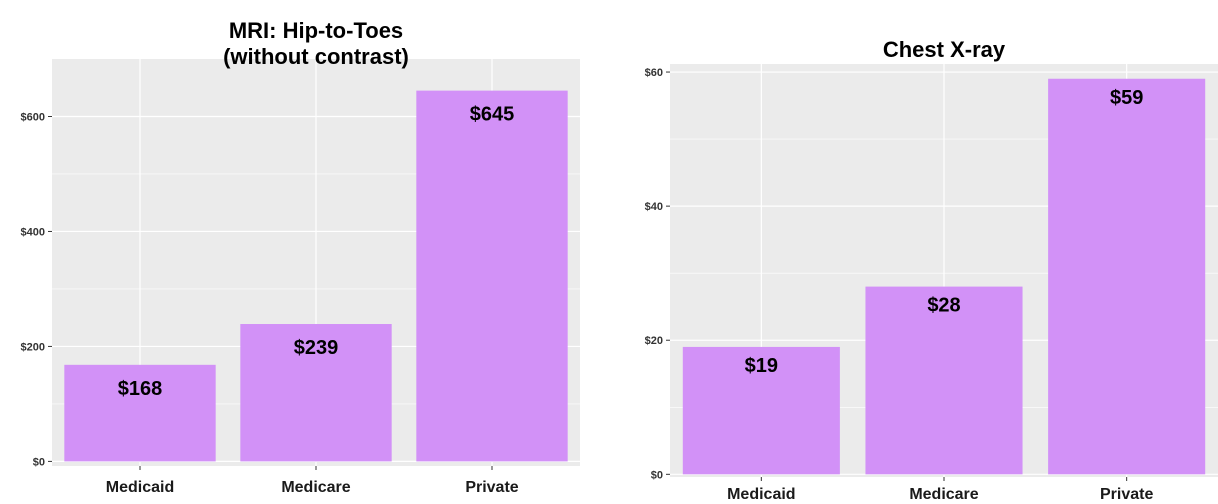  Describe the element at coordinates (492, 115) in the screenshot. I see `data-label: $645` at that location.